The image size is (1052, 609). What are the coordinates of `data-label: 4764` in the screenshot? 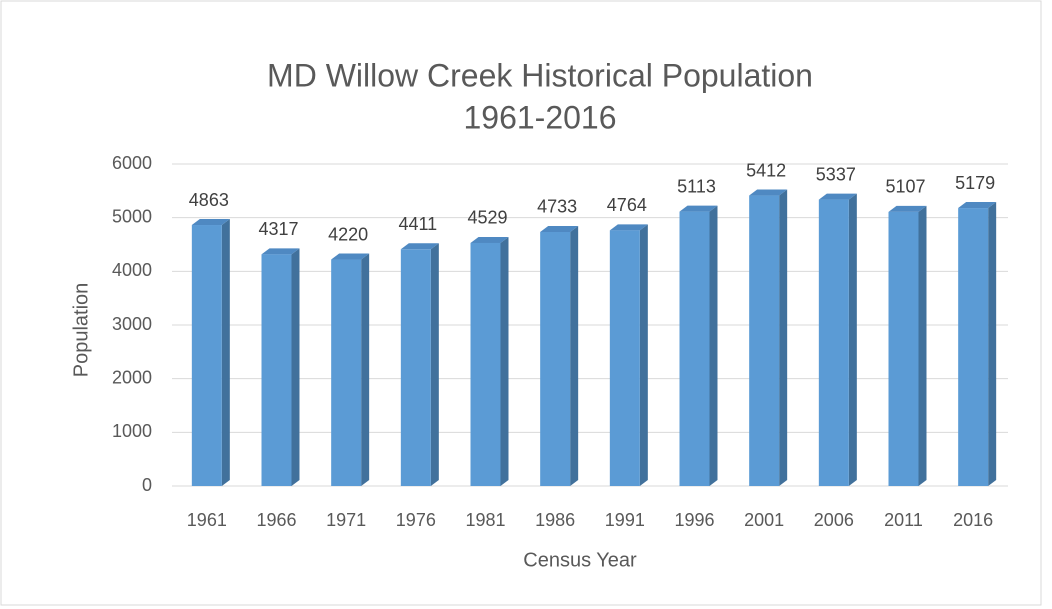 It's located at (627, 205).